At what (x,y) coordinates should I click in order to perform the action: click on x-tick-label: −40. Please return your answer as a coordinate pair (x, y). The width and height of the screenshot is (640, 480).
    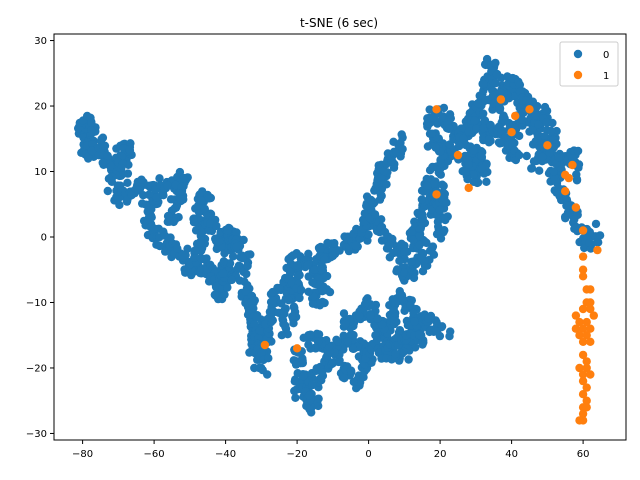
    Looking at the image, I should click on (225, 454).